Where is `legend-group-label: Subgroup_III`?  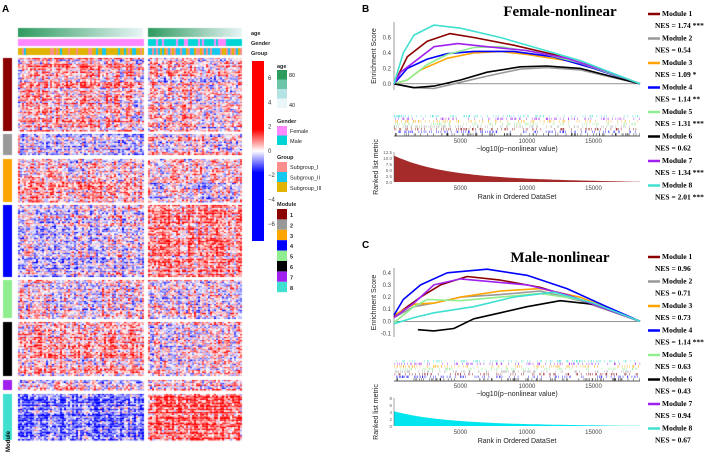 legend-group-label: Subgroup_III is located at coordinates (306, 189).